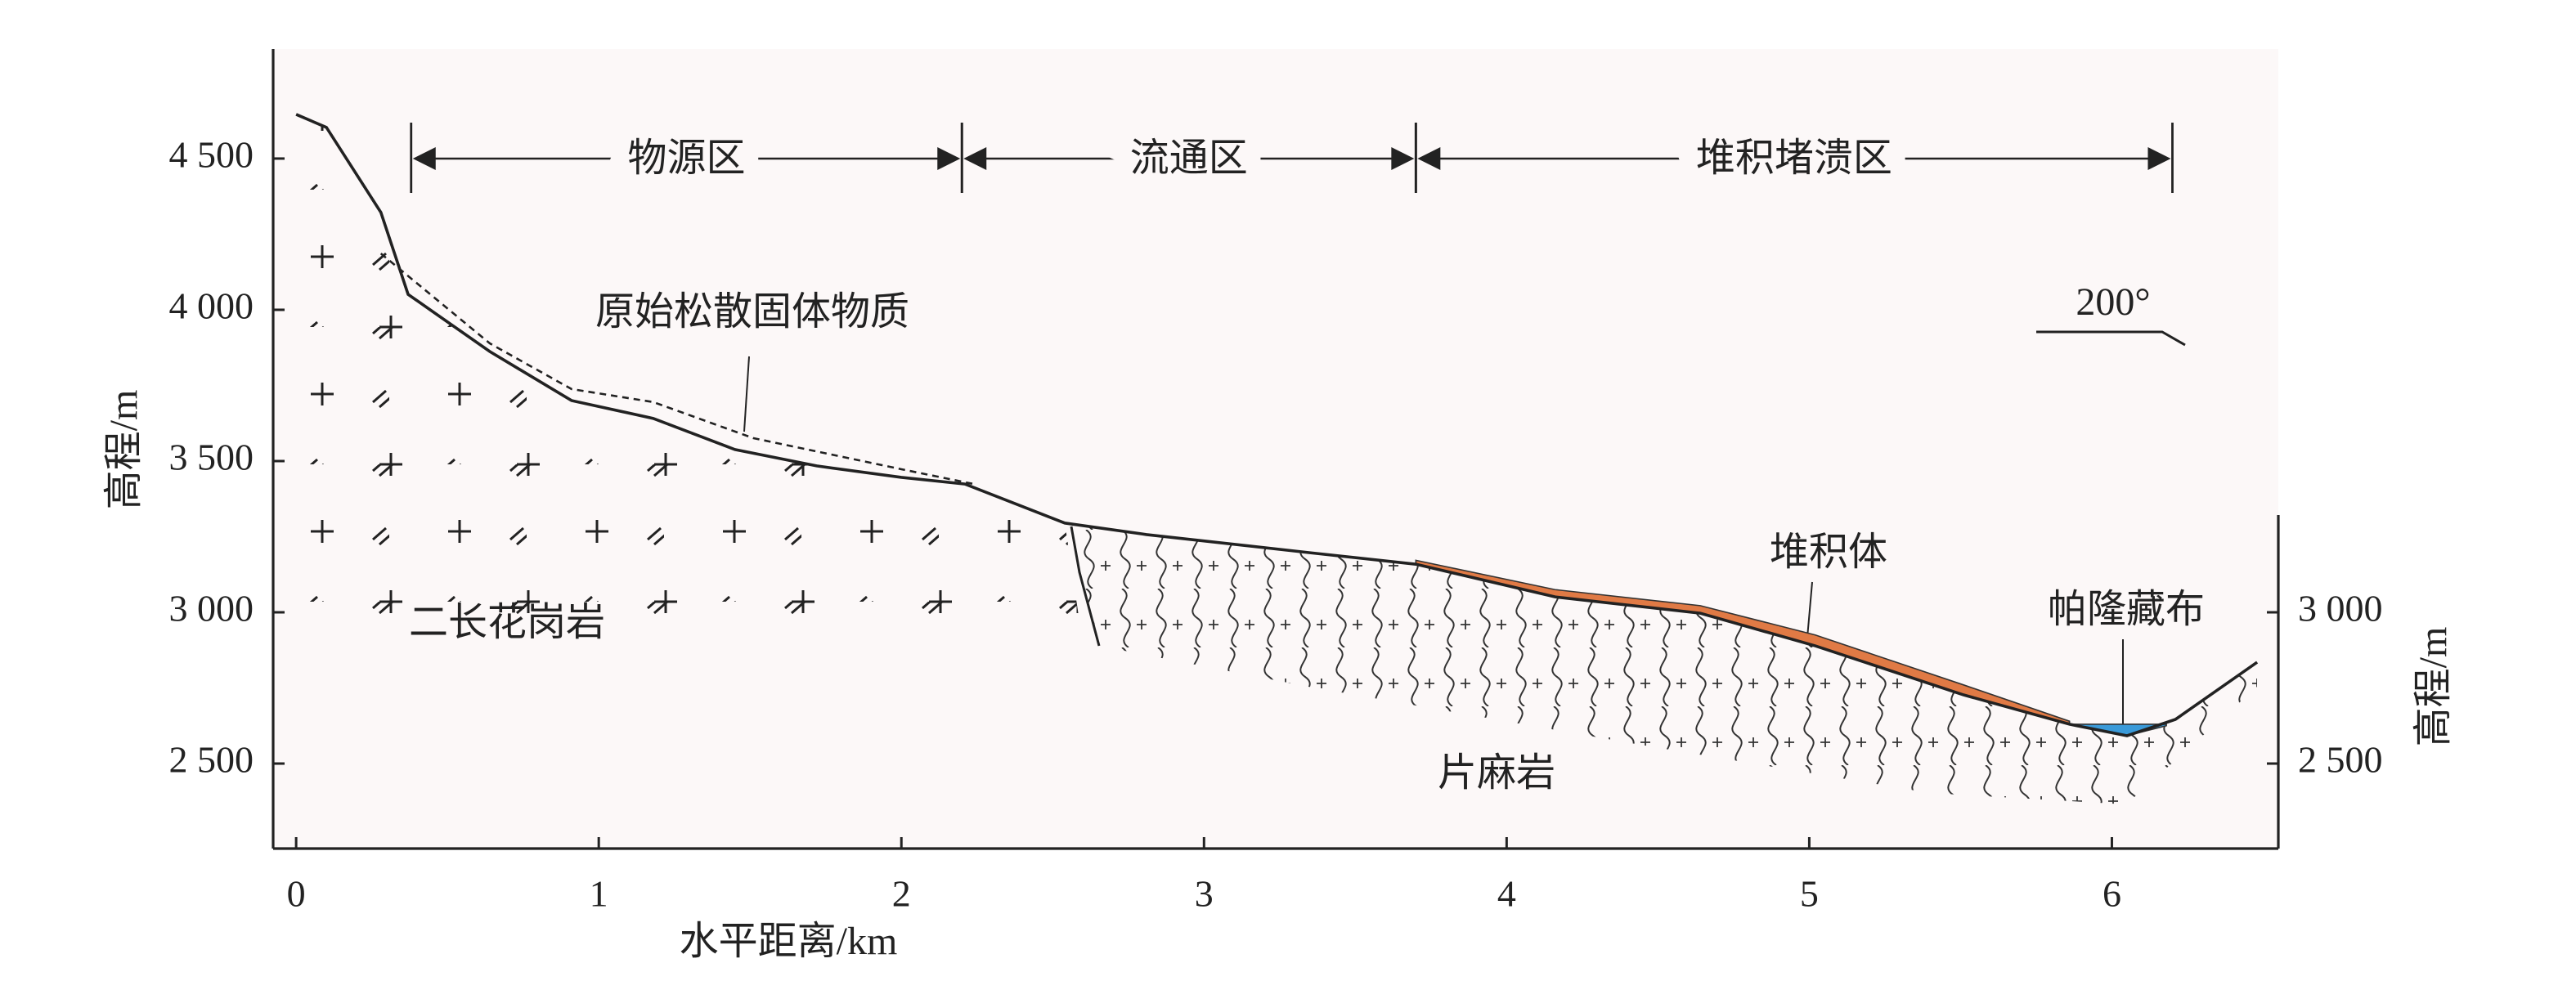 The image size is (2576, 981). Describe the element at coordinates (1828, 552) in the screenshot. I see `deposit-label: 堆积体` at that location.